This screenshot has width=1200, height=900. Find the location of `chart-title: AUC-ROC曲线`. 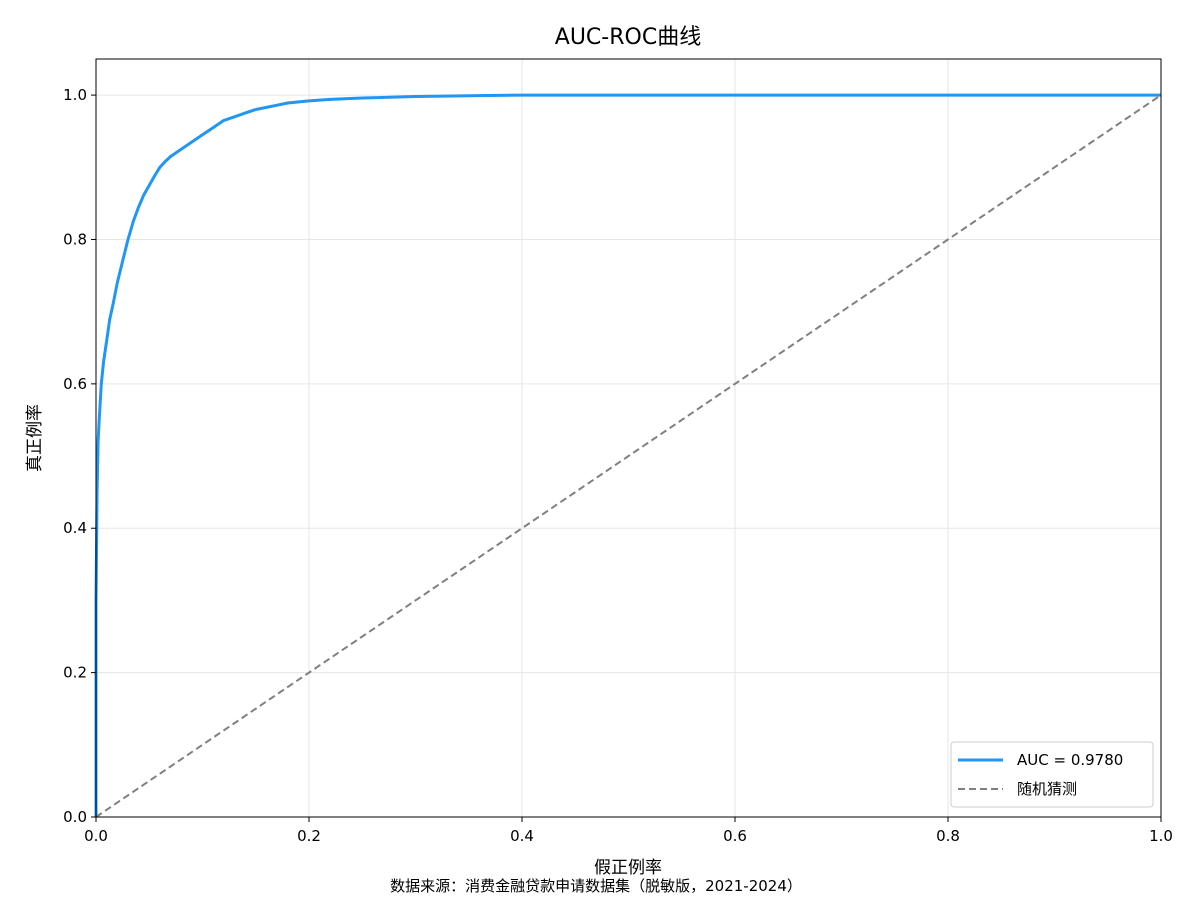

chart-title: AUC-ROC曲线 is located at coordinates (628, 37).